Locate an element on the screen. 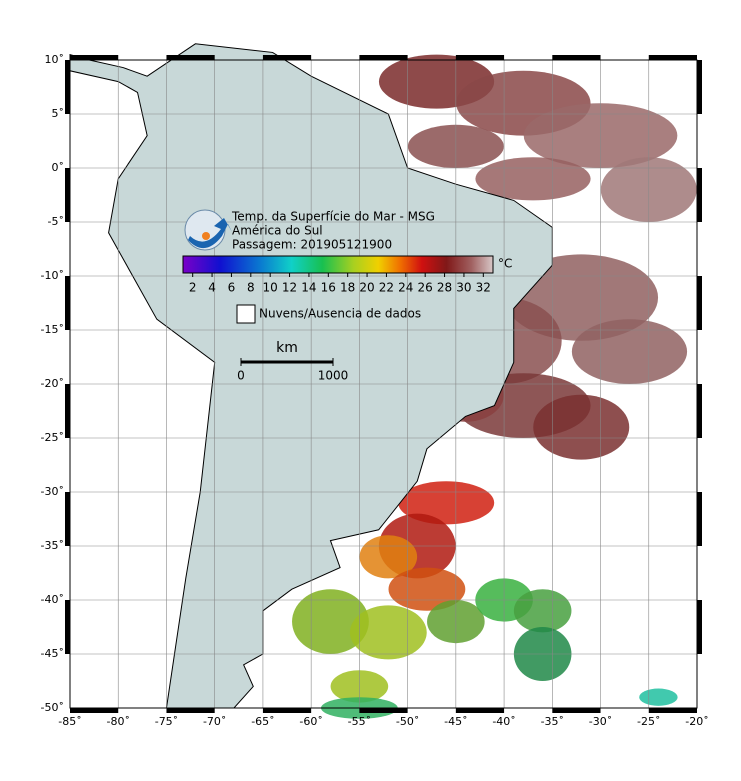 The height and width of the screenshot is (781, 741). lat-tick-label: 10˚ is located at coordinates (55, 59).